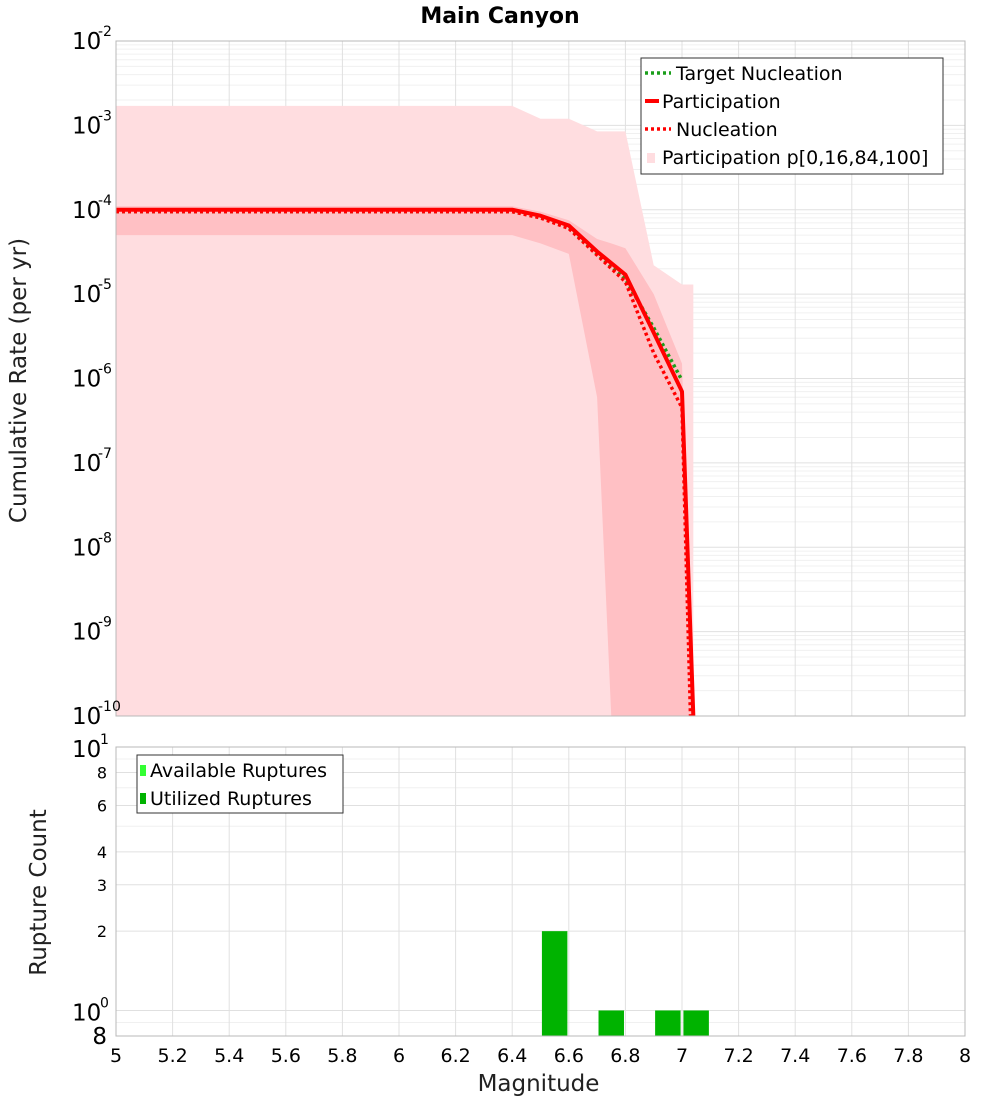 The width and height of the screenshot is (1000, 1100). I want to click on bottom-legend: Available Ruptures Utilized Ruptures, so click(240, 784).